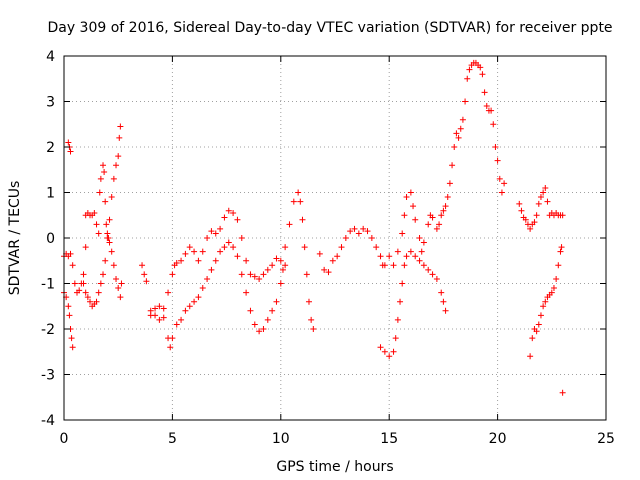  Describe the element at coordinates (48, 330) in the screenshot. I see `y-tick-label: -2` at that location.